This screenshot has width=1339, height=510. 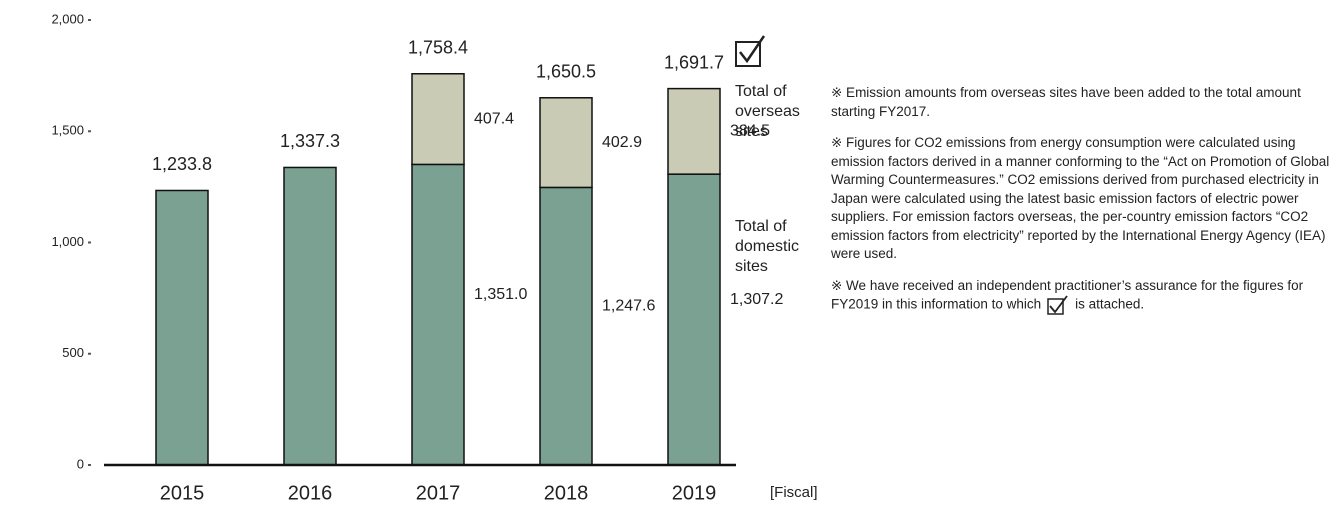 I want to click on x-tick-label: 2018, so click(x=566, y=493).